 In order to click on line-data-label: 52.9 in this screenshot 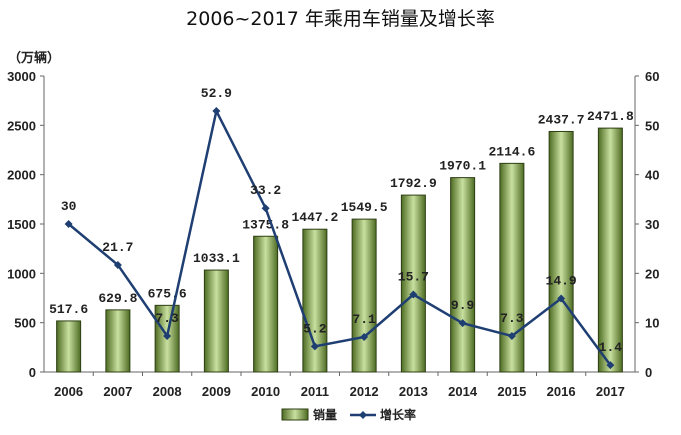, I will do `click(216, 93)`.